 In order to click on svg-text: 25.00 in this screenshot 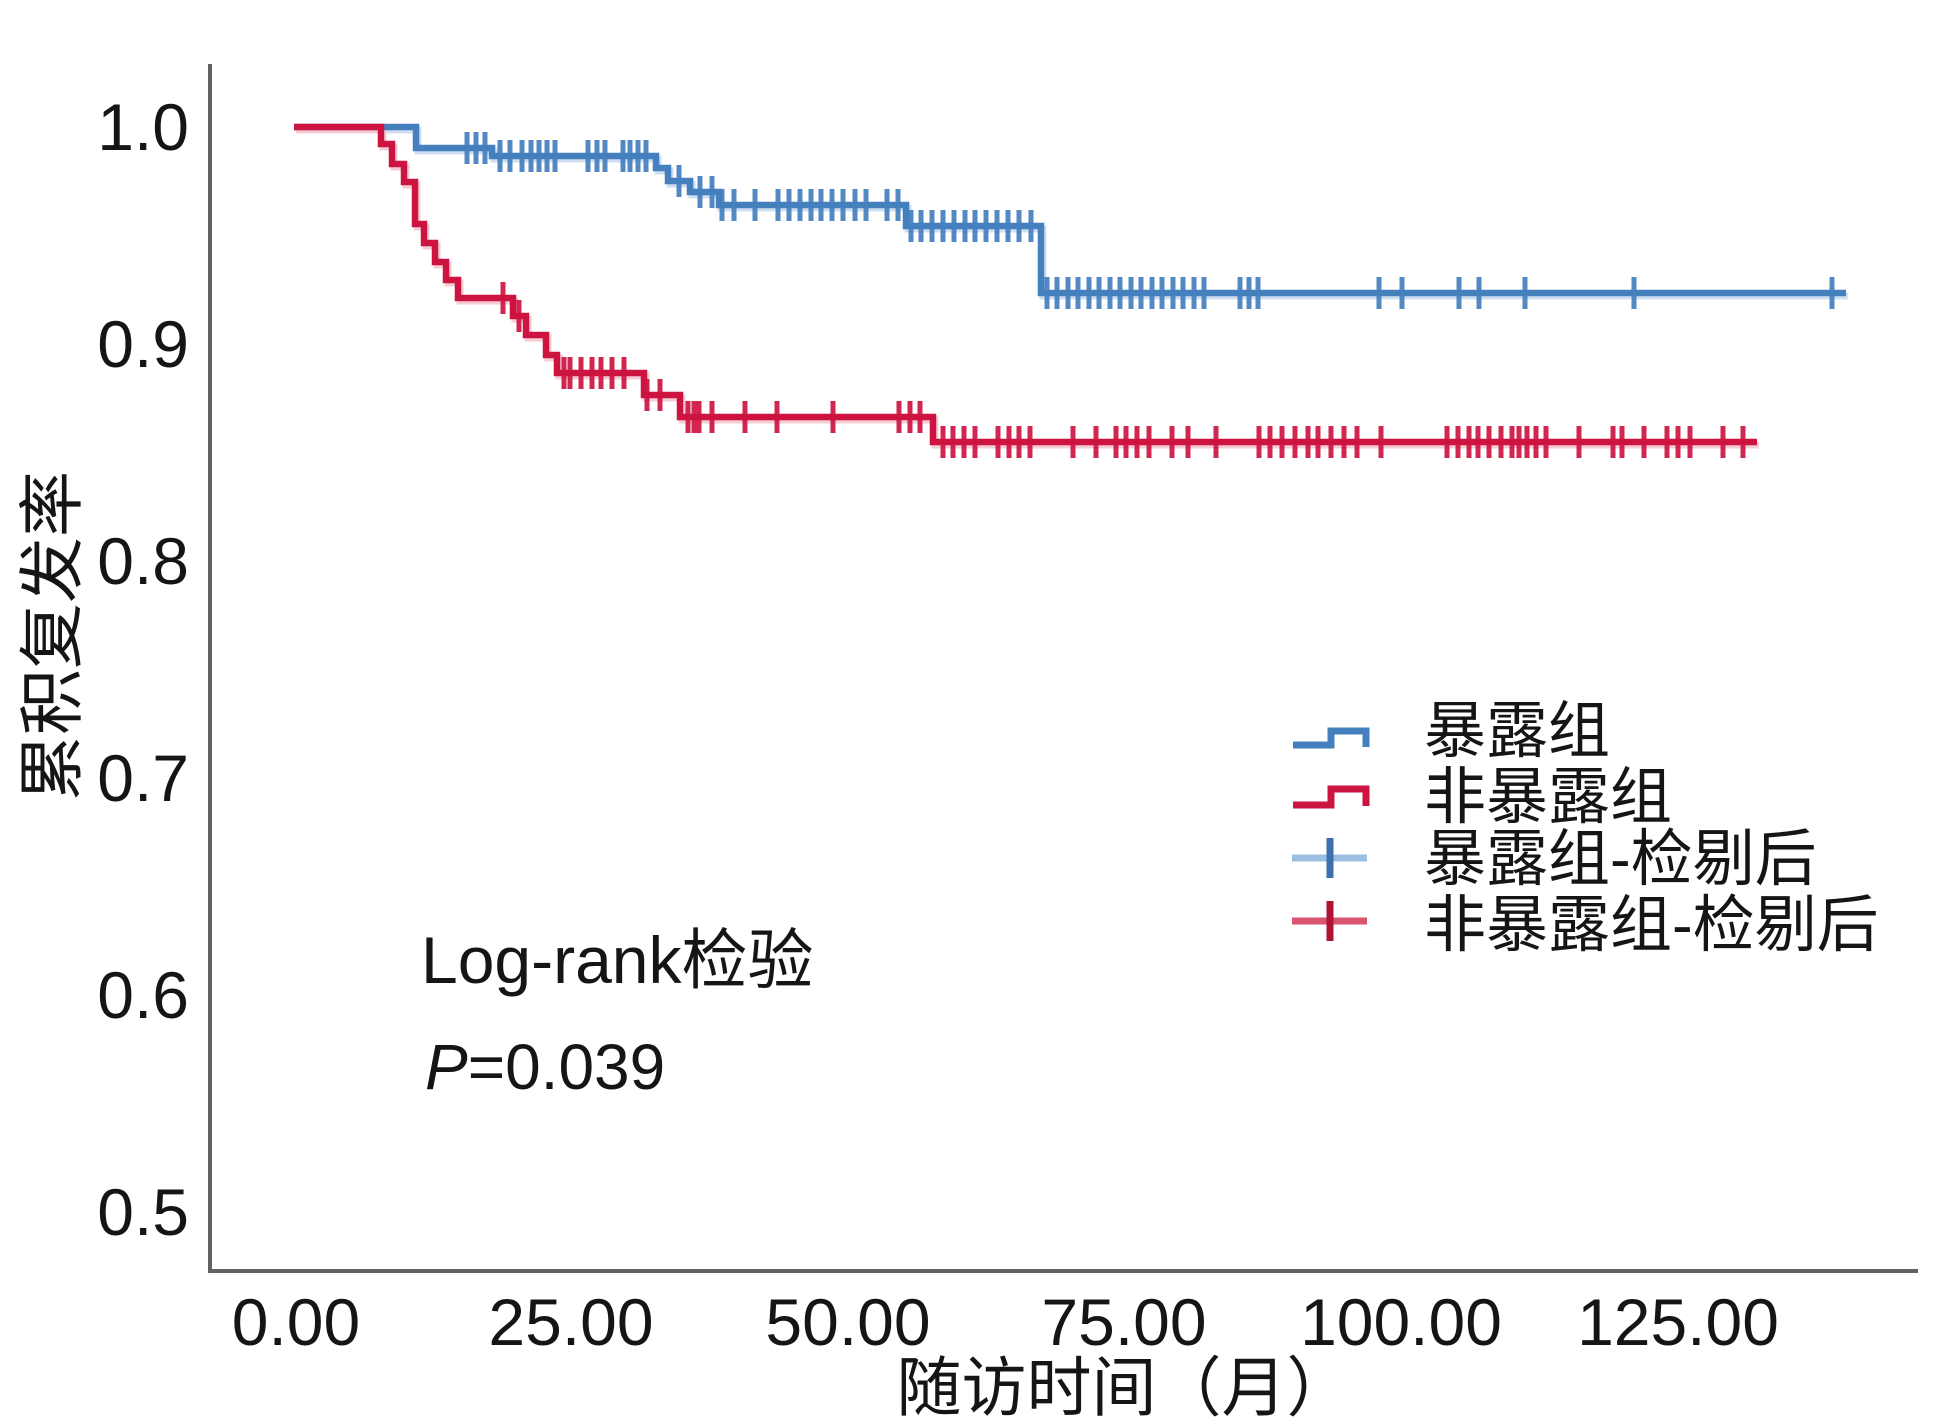, I will do `click(570, 1322)`.